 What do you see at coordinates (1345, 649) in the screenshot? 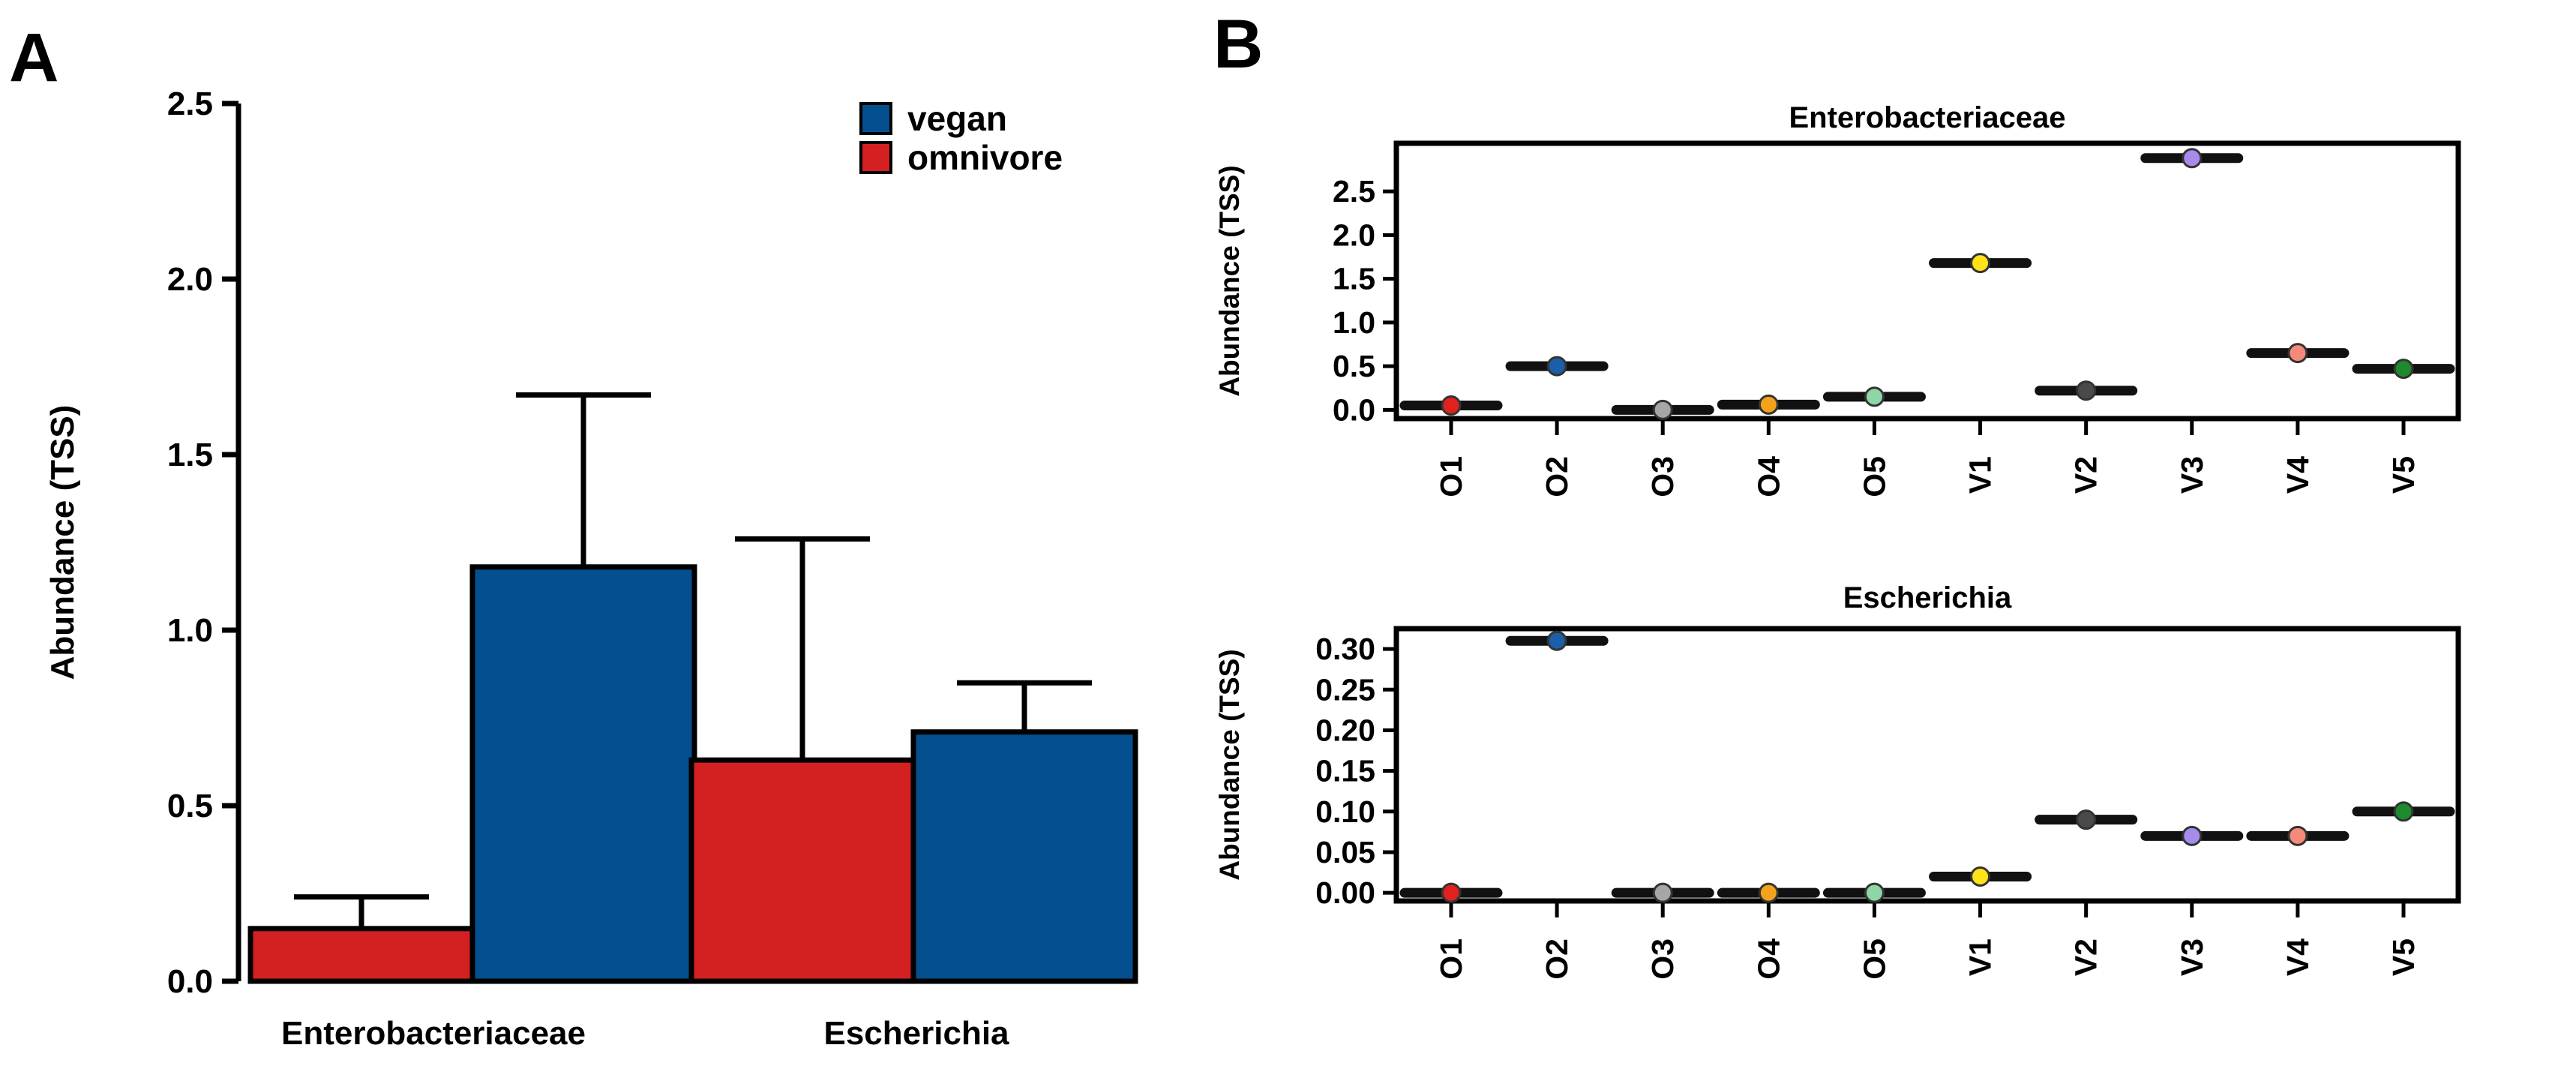
I see `y-tick-label: 0.30` at bounding box center [1345, 649].